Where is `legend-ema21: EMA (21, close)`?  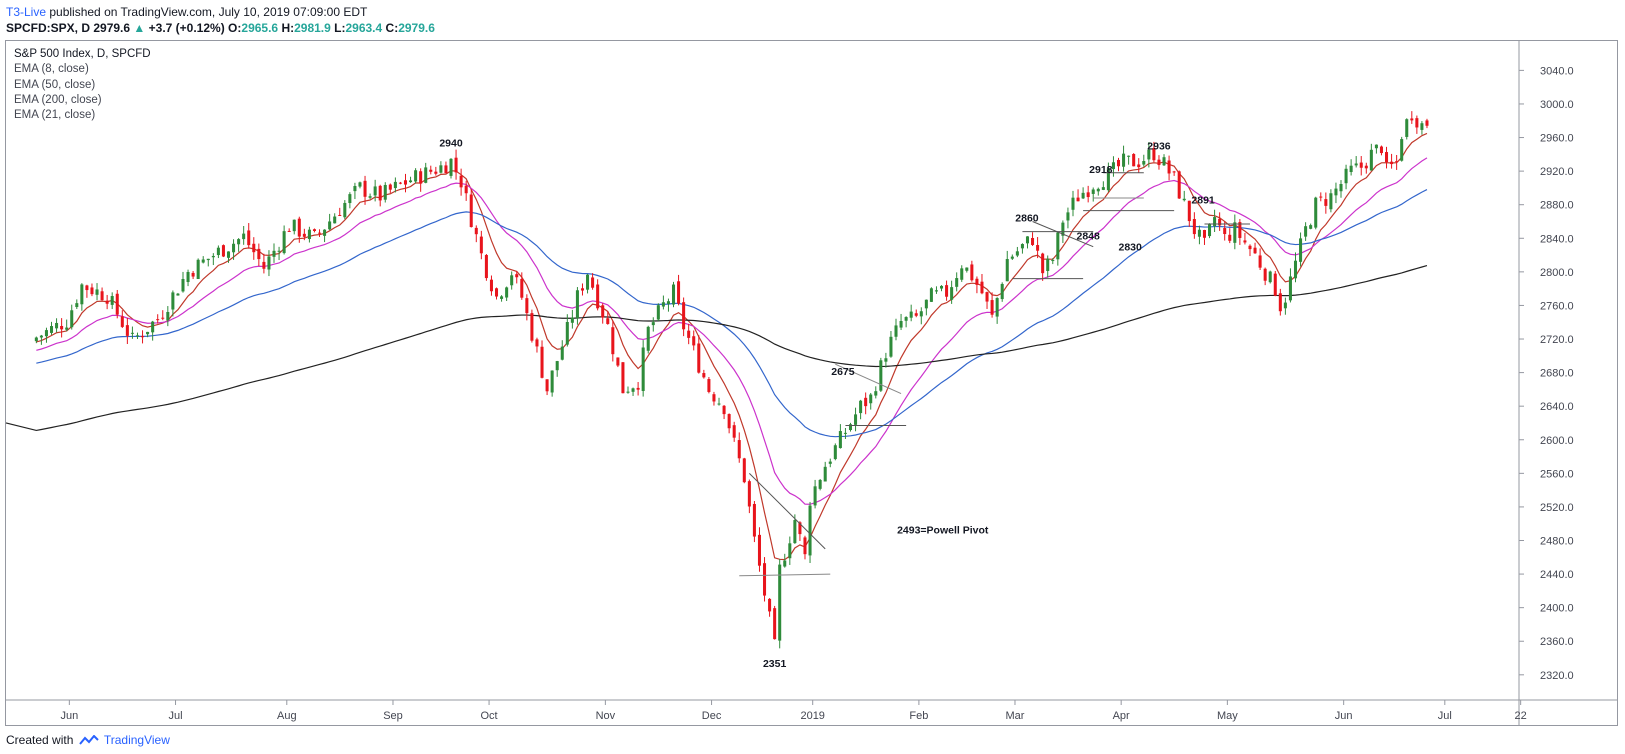
legend-ema21: EMA (21, close) is located at coordinates (55, 115).